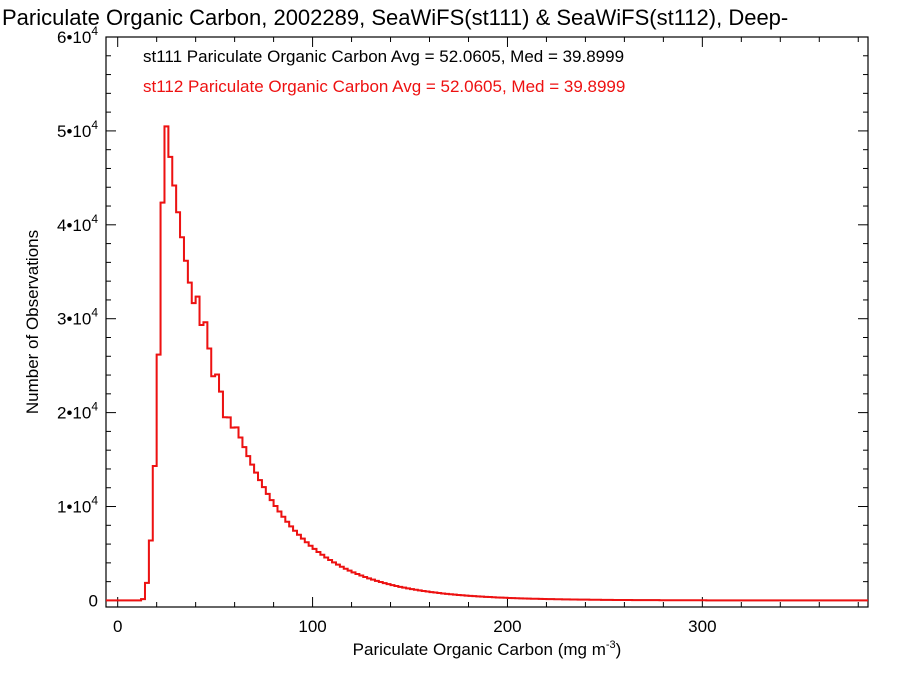 This screenshot has width=900, height=675. I want to click on y-tick-label: 2•104, so click(77, 411).